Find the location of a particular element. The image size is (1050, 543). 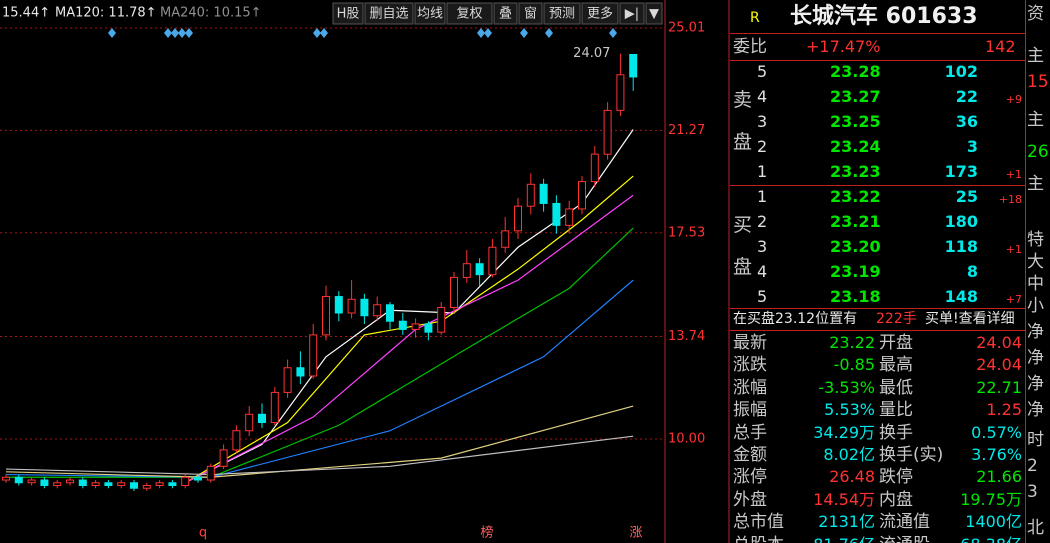

order-price: 23.20 is located at coordinates (855, 246).